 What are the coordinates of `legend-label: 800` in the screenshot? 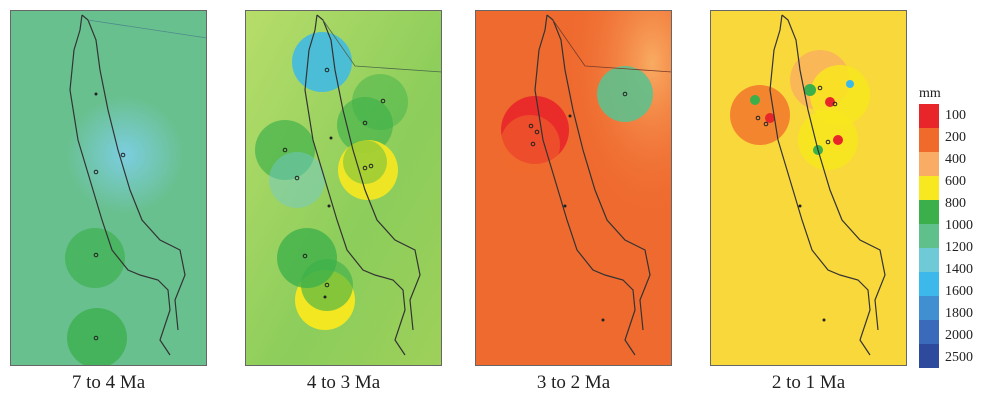 It's located at (955, 203).